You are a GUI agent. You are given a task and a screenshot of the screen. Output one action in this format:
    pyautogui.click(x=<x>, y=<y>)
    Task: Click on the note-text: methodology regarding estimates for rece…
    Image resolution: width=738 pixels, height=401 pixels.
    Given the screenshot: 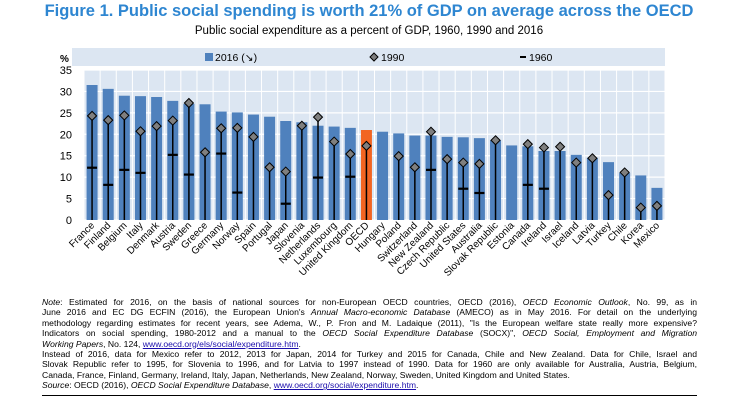 What is the action you would take?
    pyautogui.click(x=369, y=322)
    